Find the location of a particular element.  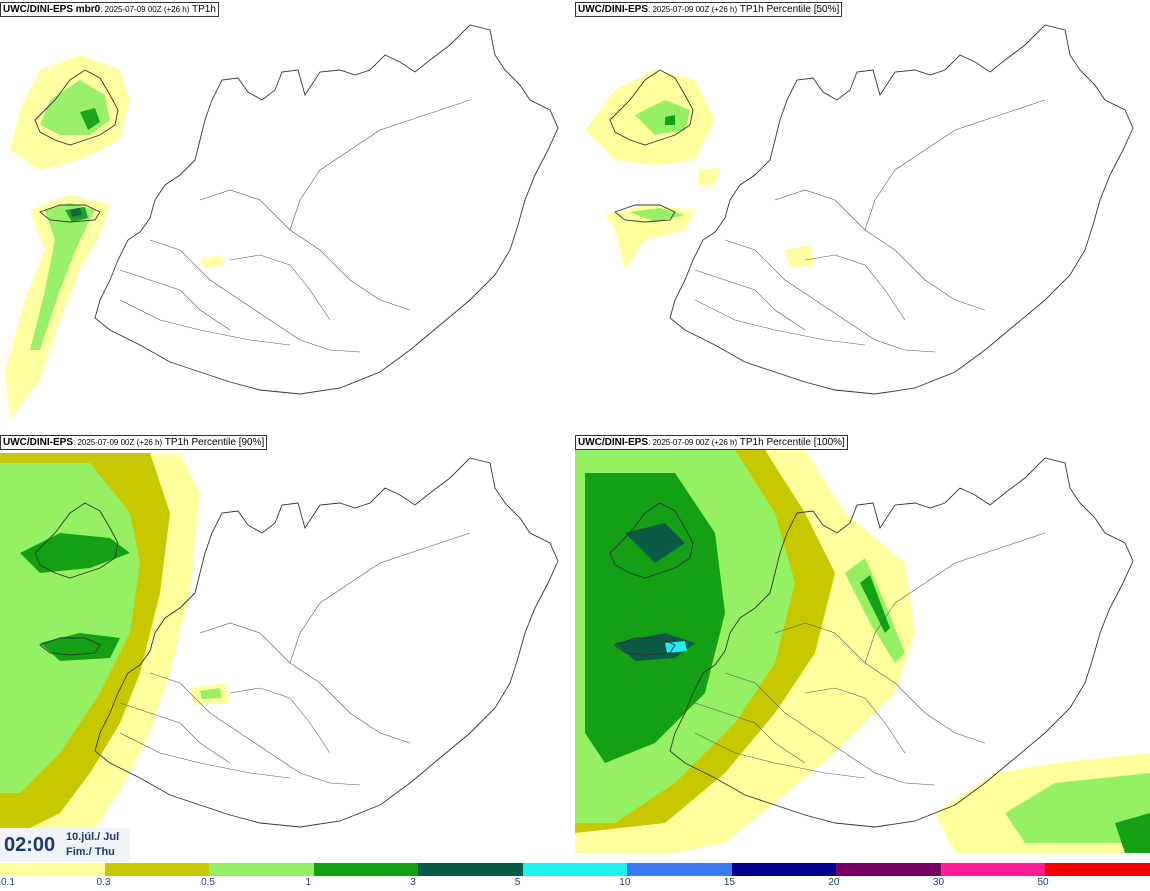

legend-label: 30 is located at coordinates (938, 882).